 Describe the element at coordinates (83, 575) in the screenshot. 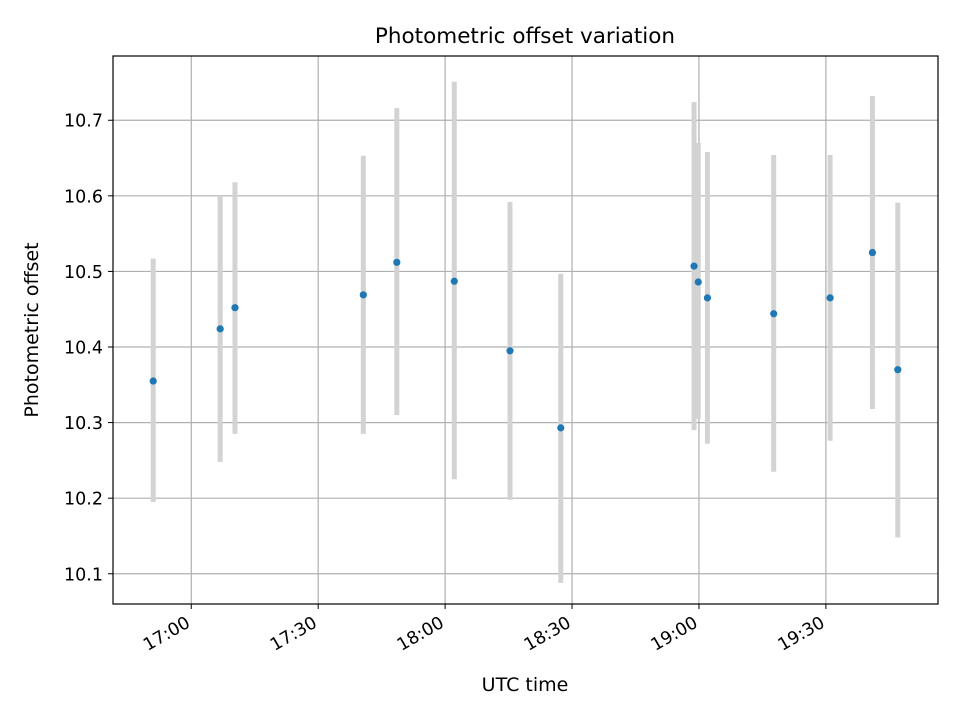

I see `y-tick-label: 10.1` at that location.